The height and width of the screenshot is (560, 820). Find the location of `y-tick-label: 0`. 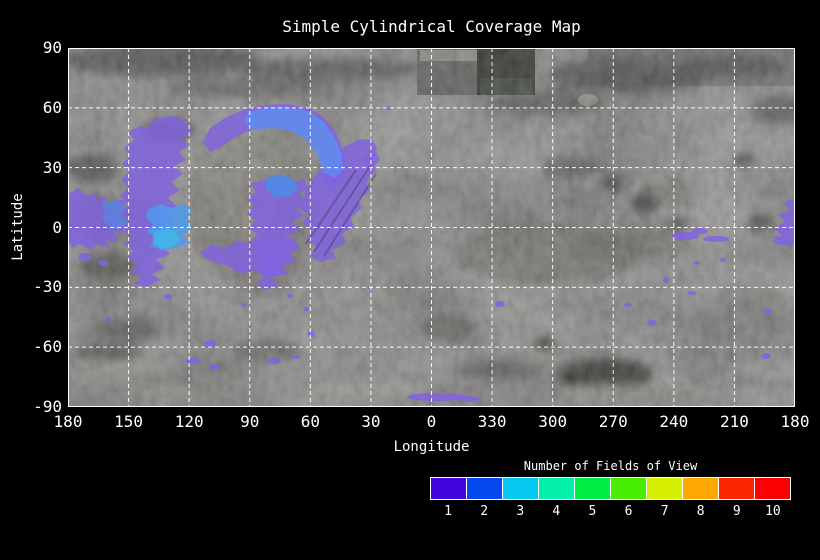

y-tick-label: 0 is located at coordinates (57, 227).